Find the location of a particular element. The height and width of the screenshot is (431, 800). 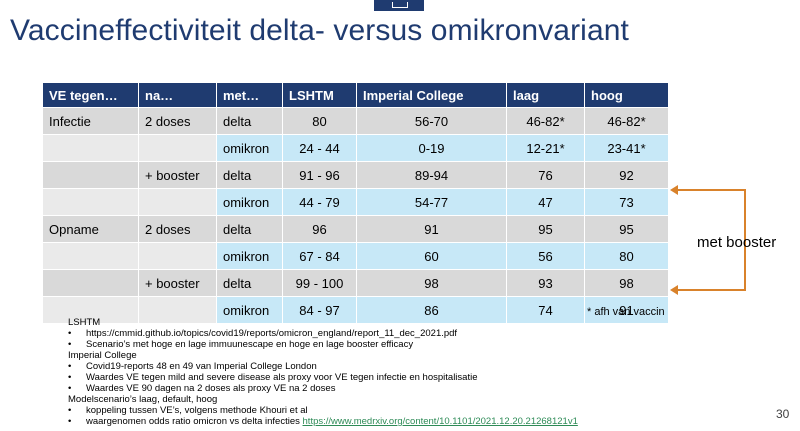

table-cell: 47 is located at coordinates (545, 202).